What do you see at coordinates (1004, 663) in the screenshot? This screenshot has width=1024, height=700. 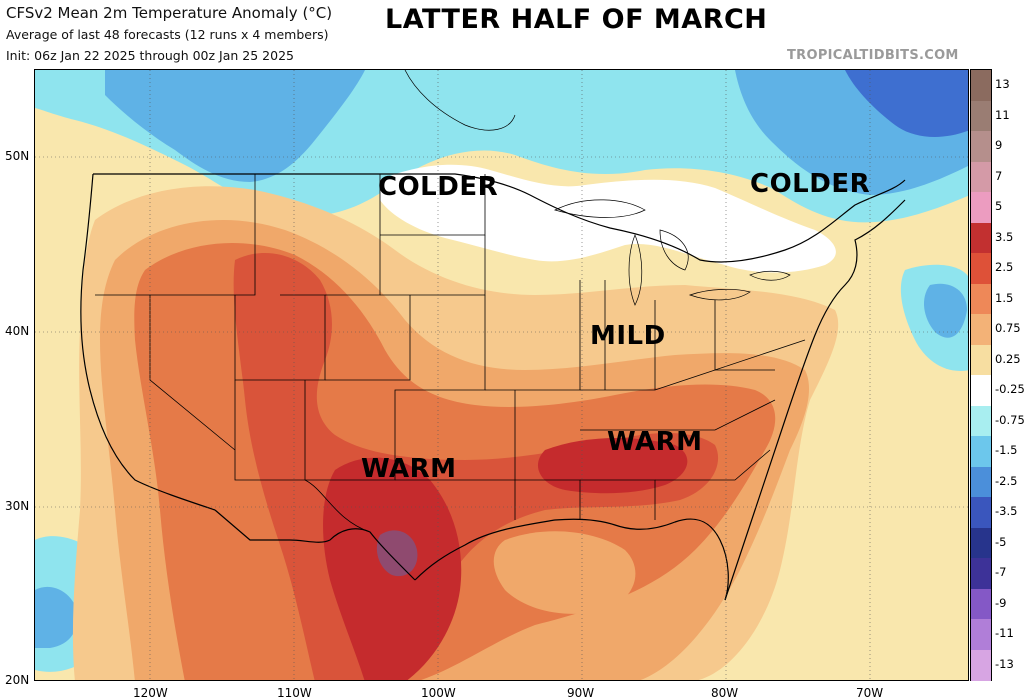 I see `legend-tick-label: -13` at bounding box center [1004, 663].